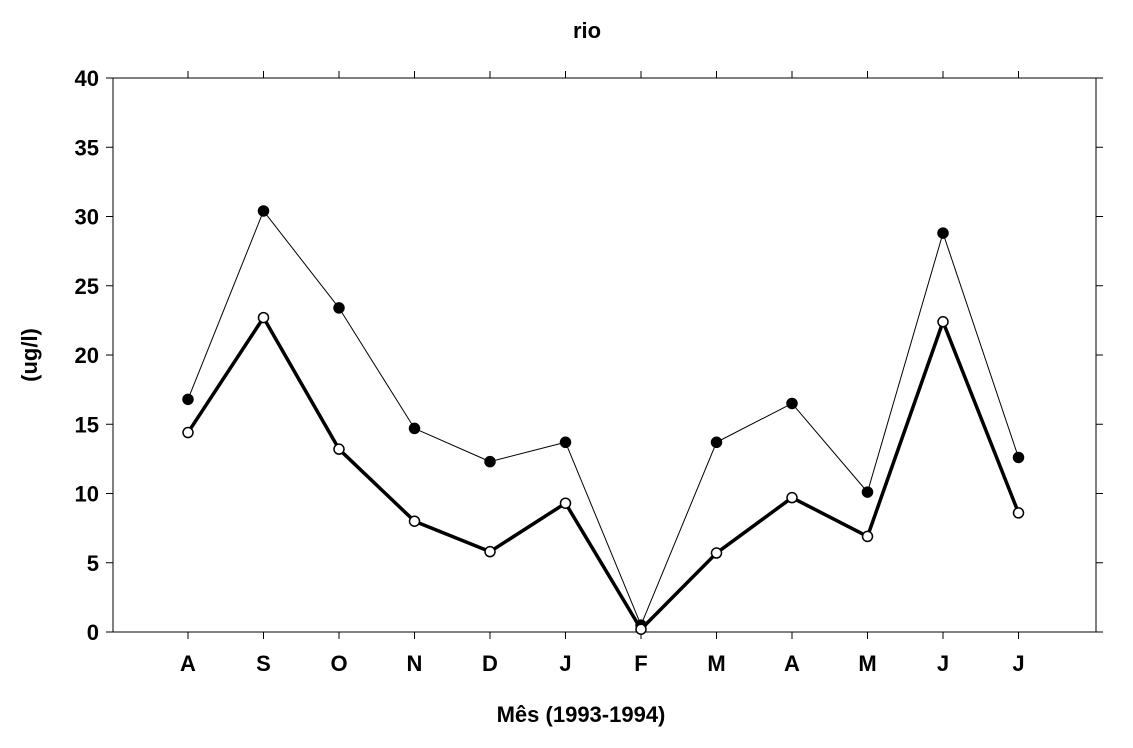 This screenshot has width=1133, height=748. What do you see at coordinates (87, 494) in the screenshot?
I see `y-tick-label: 10` at bounding box center [87, 494].